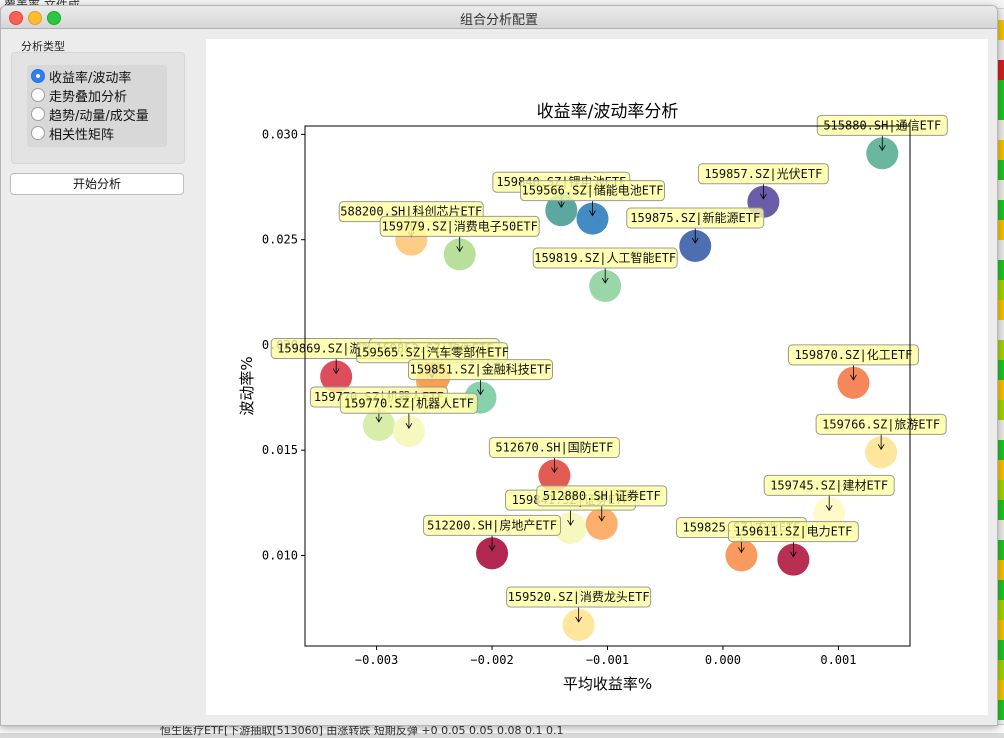 Image resolution: width=1004 pixels, height=738 pixels. What do you see at coordinates (280, 555) in the screenshot?
I see `y-tick-label: 0.010` at bounding box center [280, 555].